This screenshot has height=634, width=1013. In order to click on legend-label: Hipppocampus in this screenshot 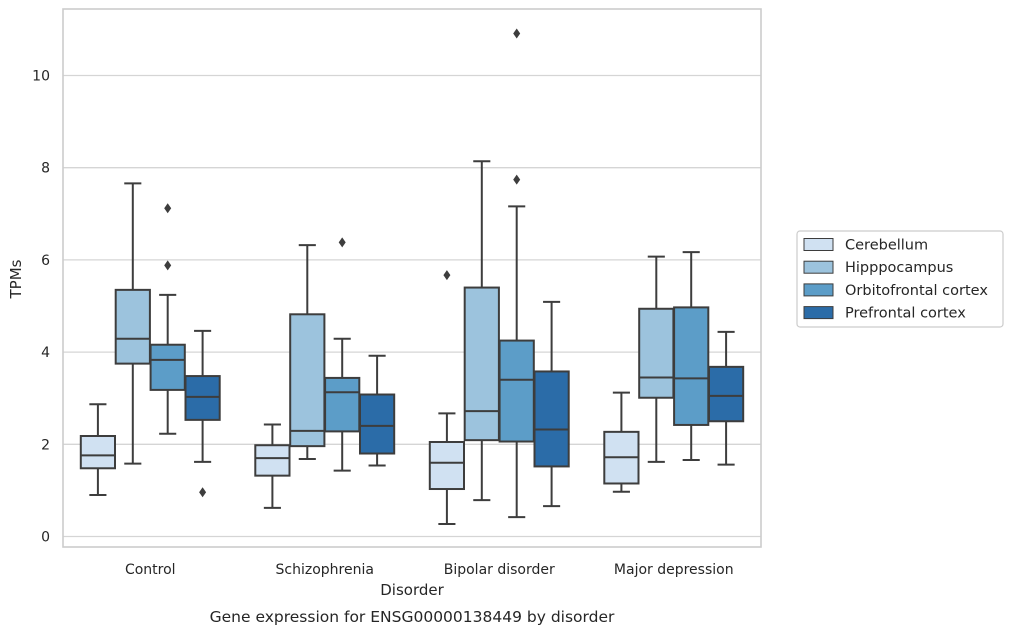, I will do `click(899, 268)`.